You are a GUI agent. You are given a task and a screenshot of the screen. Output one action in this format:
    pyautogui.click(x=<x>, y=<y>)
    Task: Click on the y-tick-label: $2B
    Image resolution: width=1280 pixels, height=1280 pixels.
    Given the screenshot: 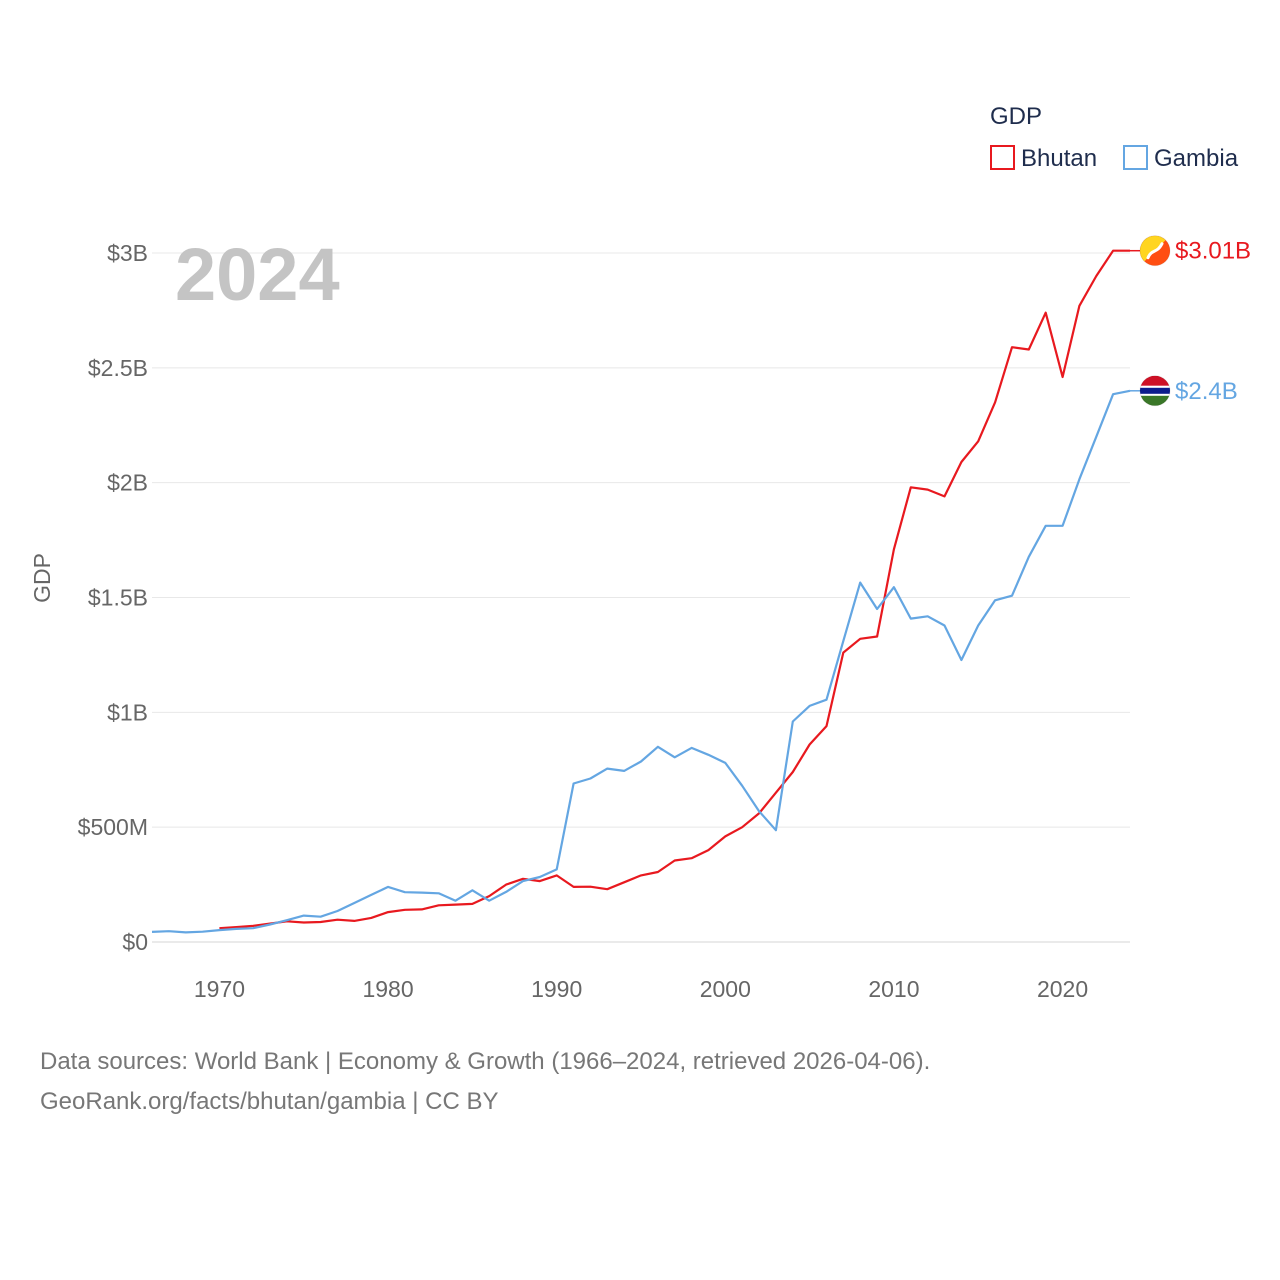 What is the action you would take?
    pyautogui.click(x=127, y=483)
    